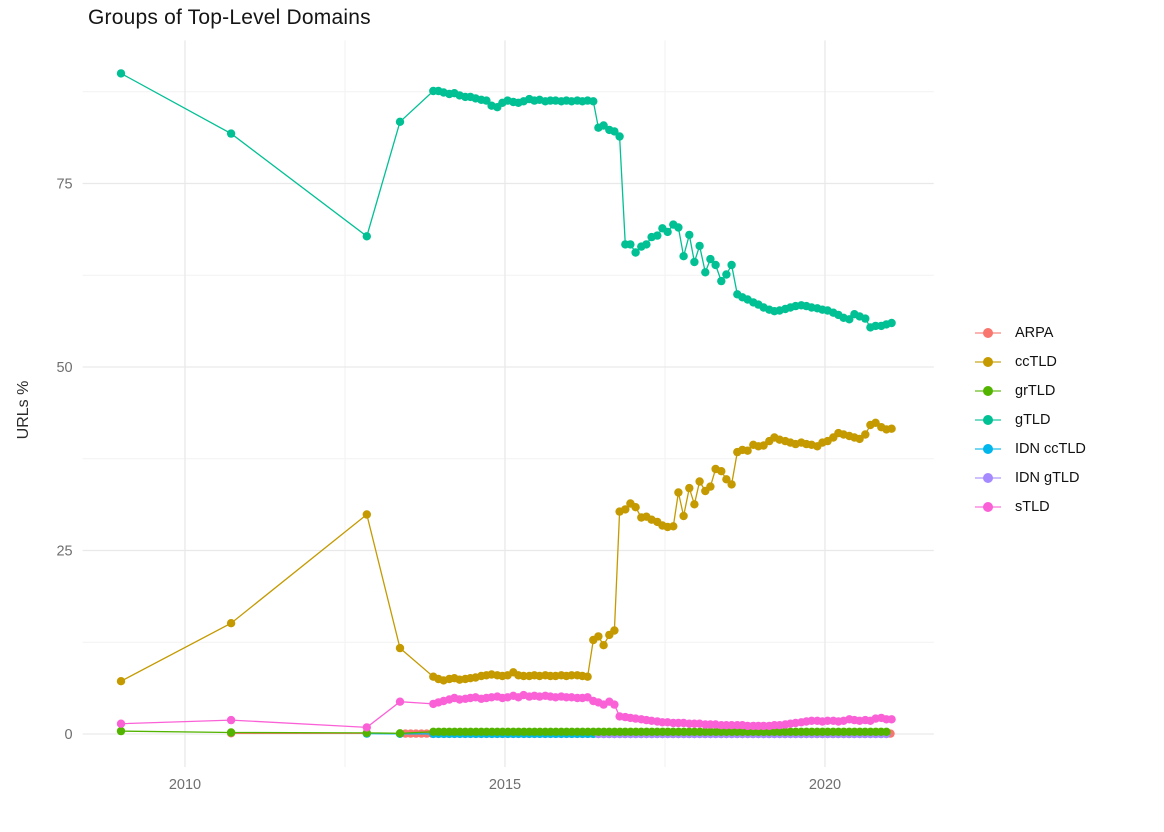 This screenshot has width=1164, height=832. I want to click on svg-text: 50, so click(64, 368).